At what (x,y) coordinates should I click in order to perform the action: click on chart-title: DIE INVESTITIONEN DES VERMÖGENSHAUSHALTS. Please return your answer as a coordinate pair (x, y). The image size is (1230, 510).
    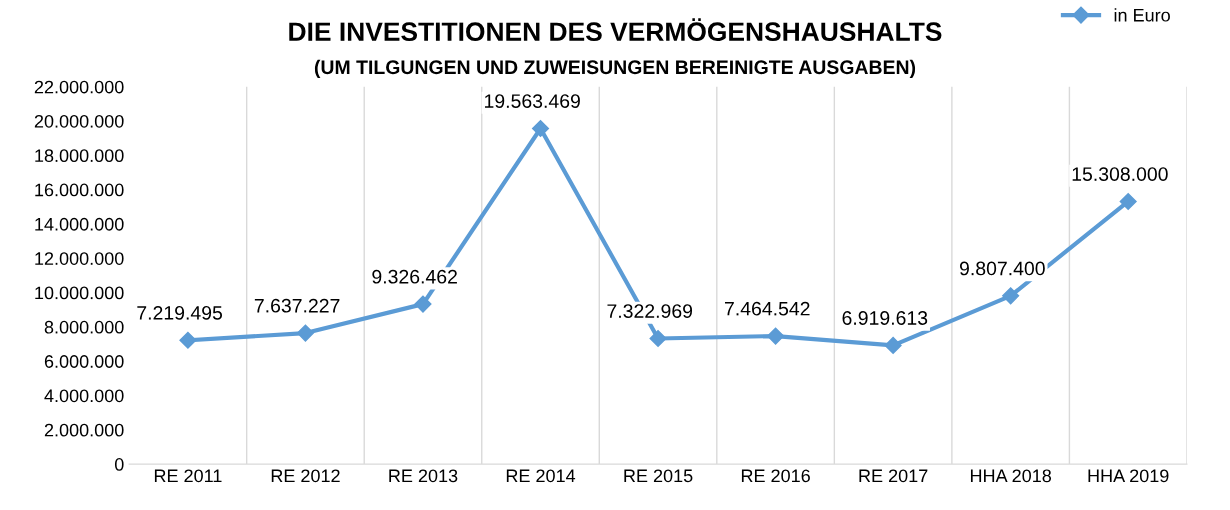
    Looking at the image, I should click on (615, 30).